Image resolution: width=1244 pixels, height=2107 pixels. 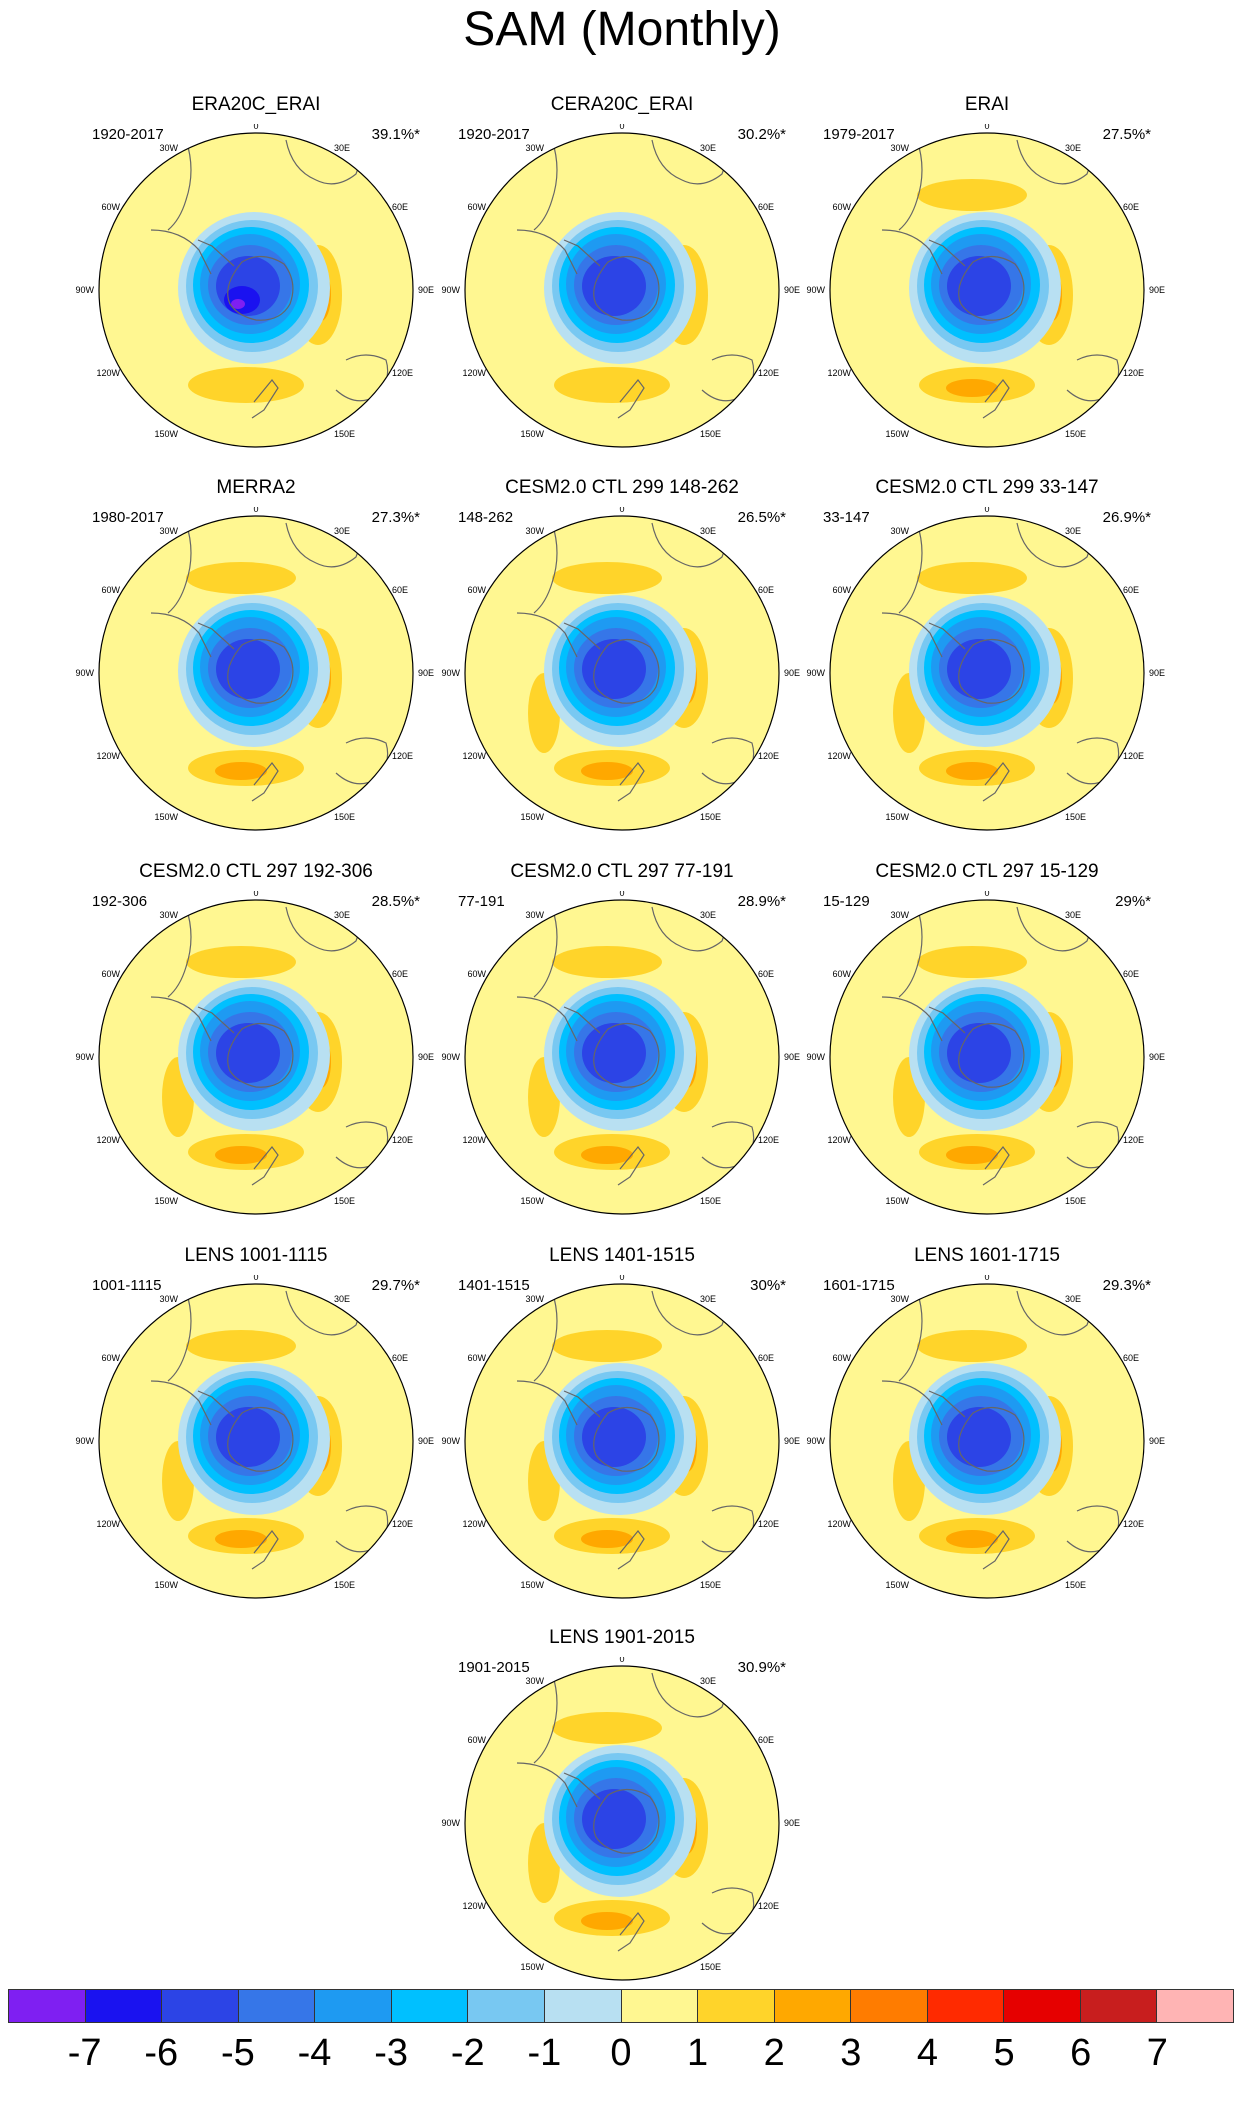 What do you see at coordinates (768, 1285) in the screenshot?
I see `panel-variance-percent: 30%*` at bounding box center [768, 1285].